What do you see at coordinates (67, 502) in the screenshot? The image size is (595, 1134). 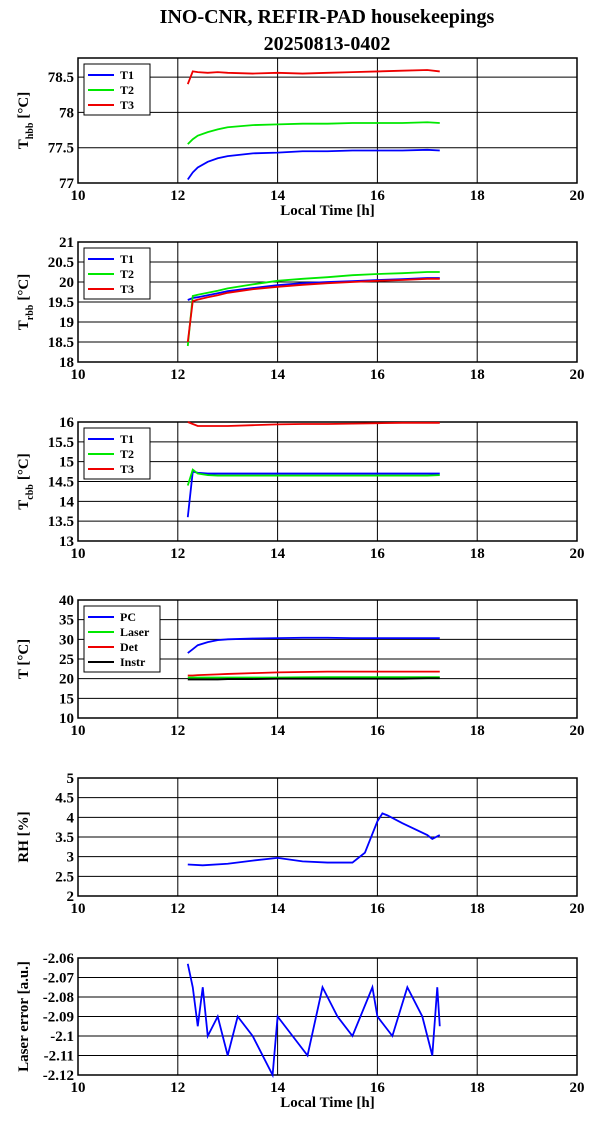 I see `y-tick-label: 14` at bounding box center [67, 502].